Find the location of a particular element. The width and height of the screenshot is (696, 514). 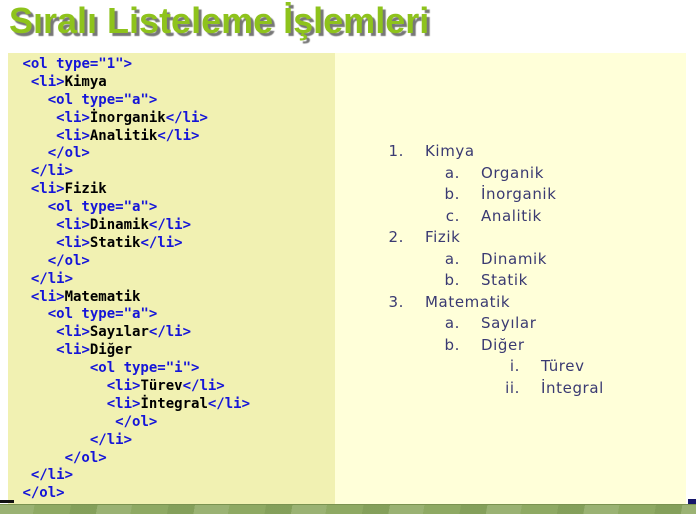

list-item: a. Organik is located at coordinates (510, 175).